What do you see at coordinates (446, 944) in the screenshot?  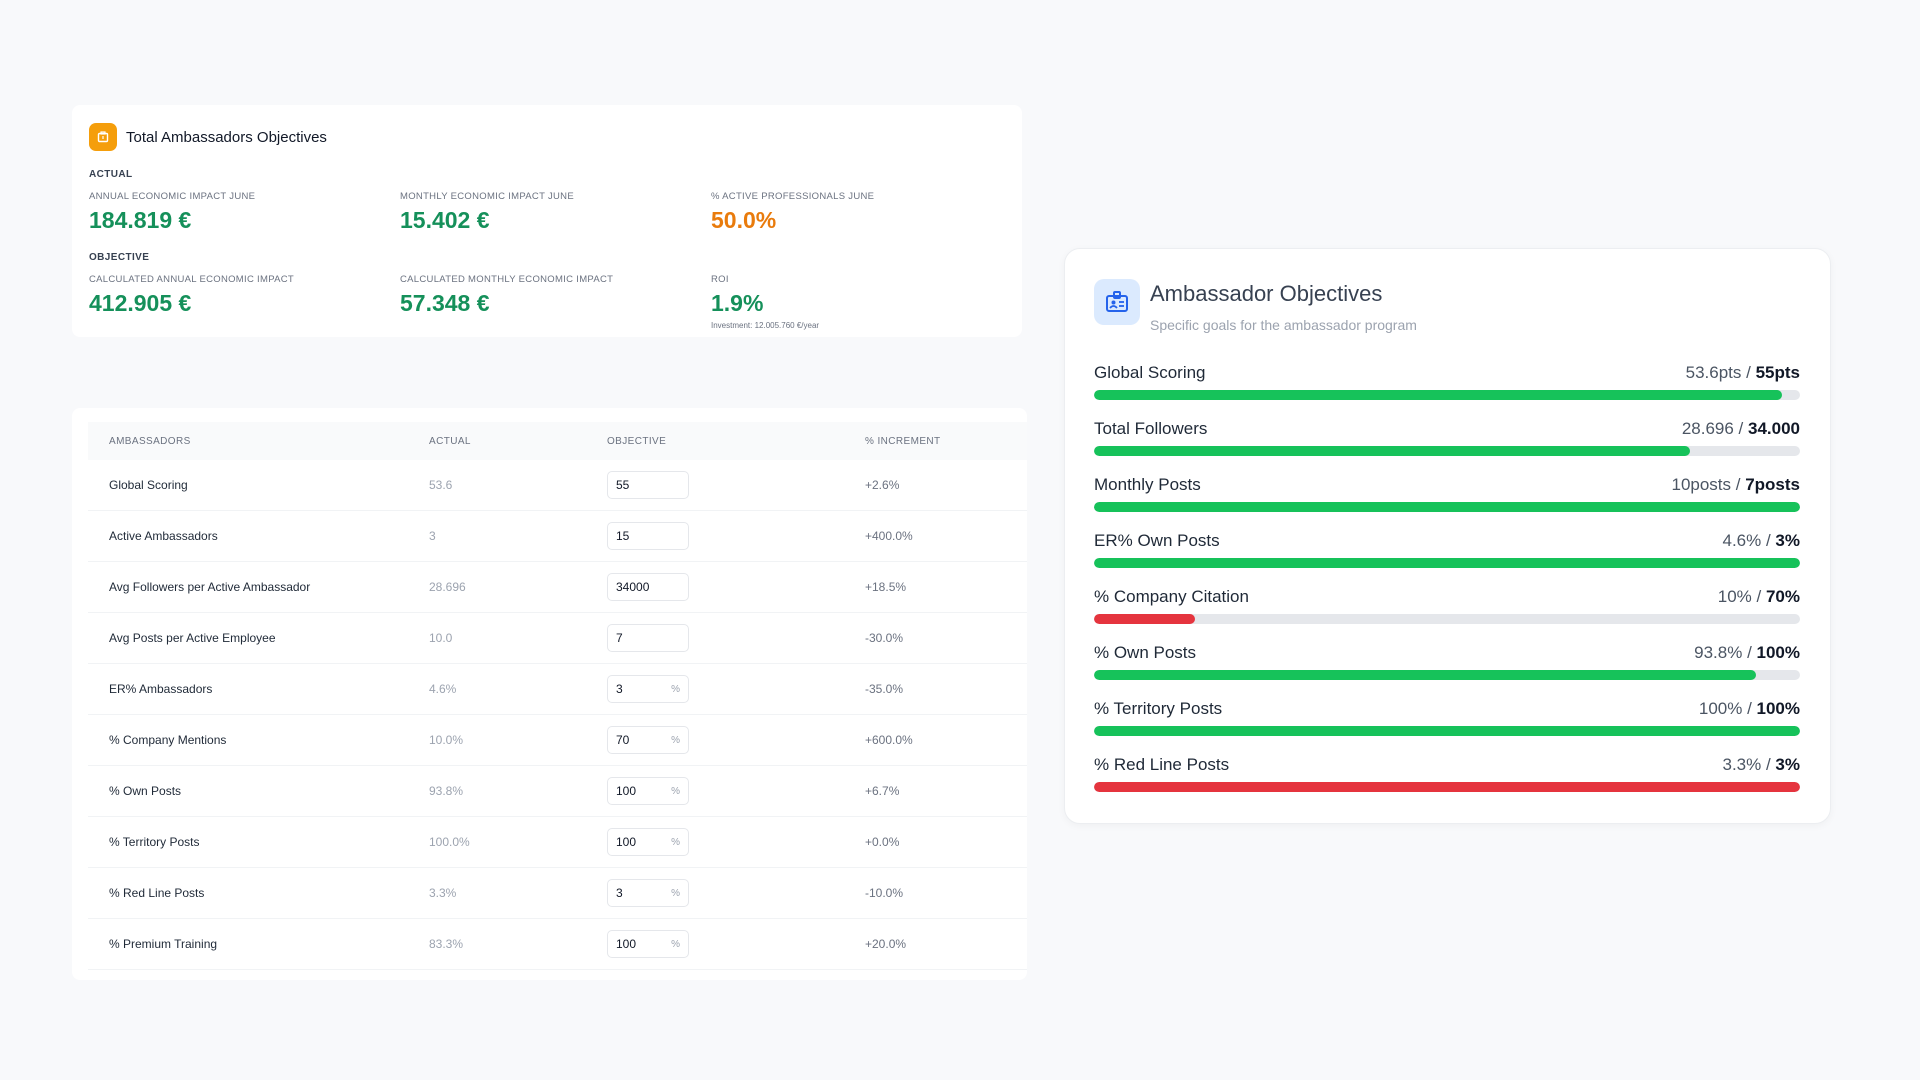 I see `row-actual-value: 83.3%` at bounding box center [446, 944].